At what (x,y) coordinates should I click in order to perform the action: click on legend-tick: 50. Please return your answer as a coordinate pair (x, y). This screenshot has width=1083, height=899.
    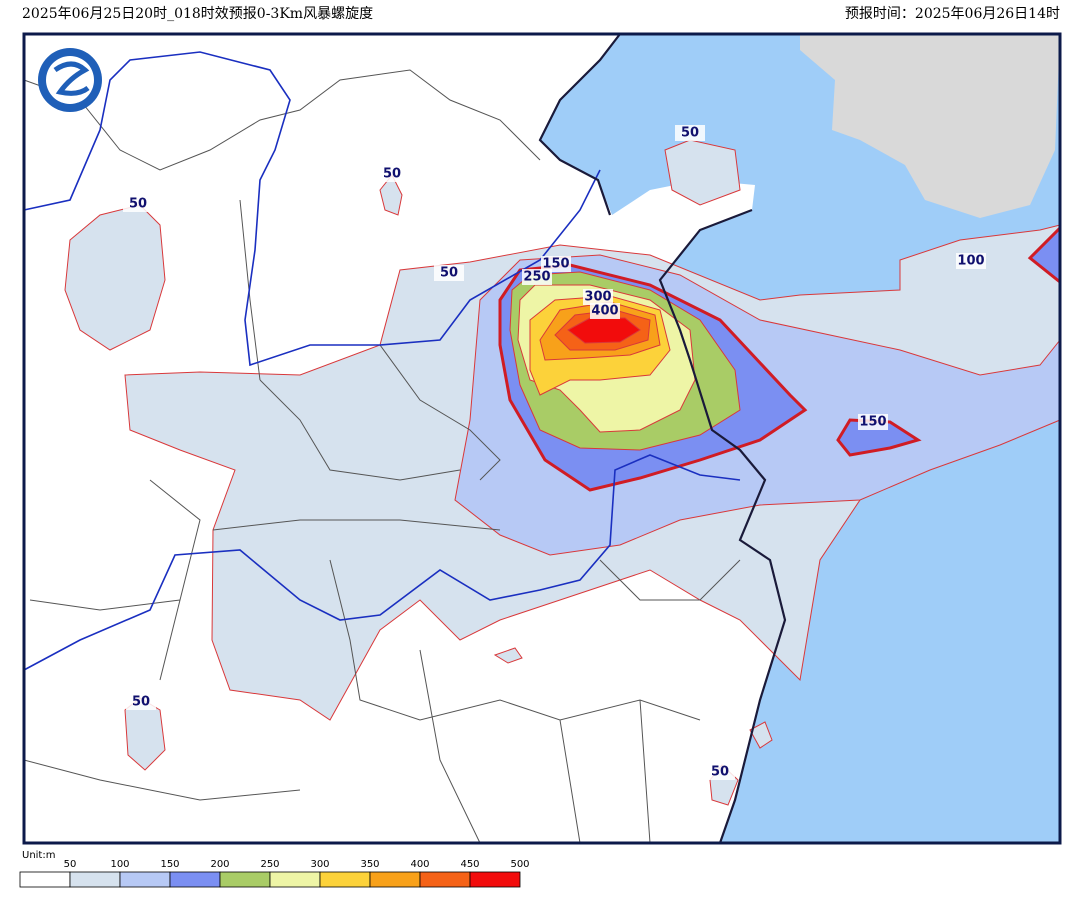
    Looking at the image, I should click on (70, 864).